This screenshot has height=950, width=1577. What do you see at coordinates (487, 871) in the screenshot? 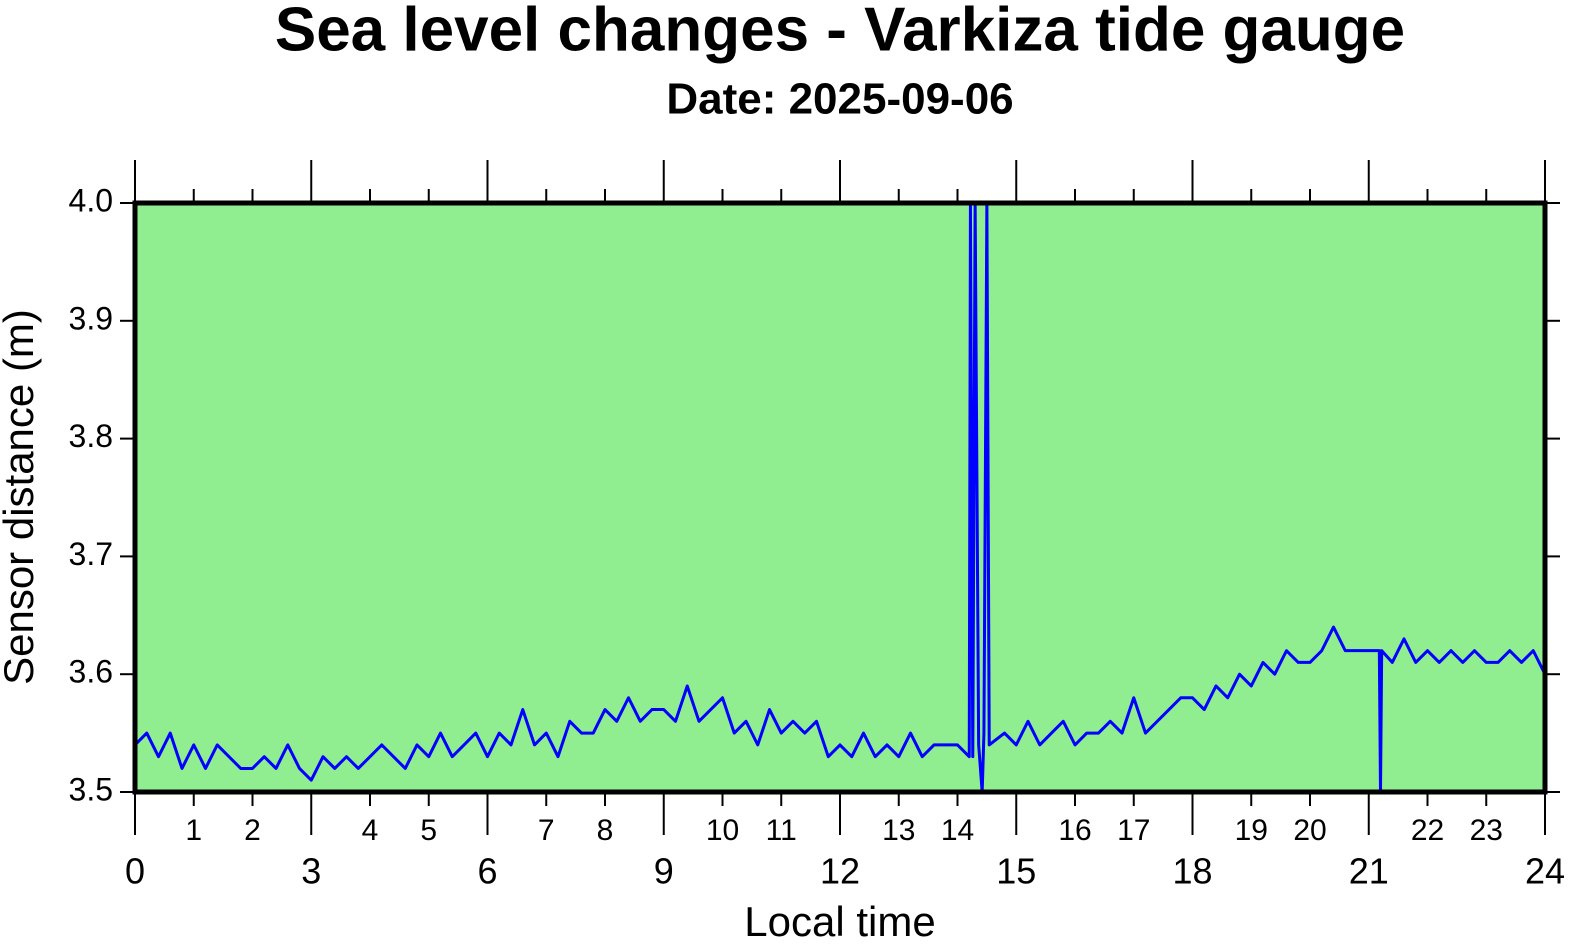
I see `x-tick-label: 6` at bounding box center [487, 871].